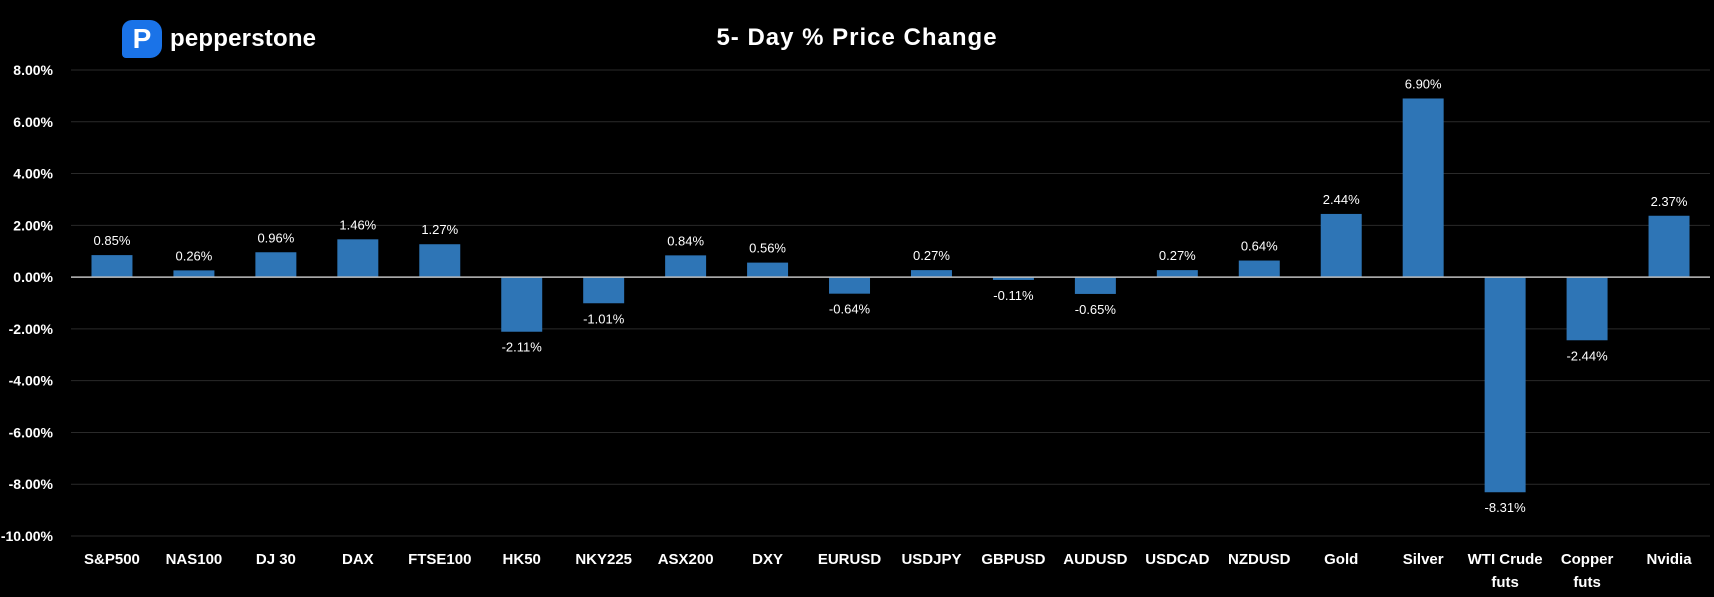 This screenshot has width=1714, height=597. Describe the element at coordinates (1505, 571) in the screenshot. I see `x-tick-label: WTI Crude futs` at that location.